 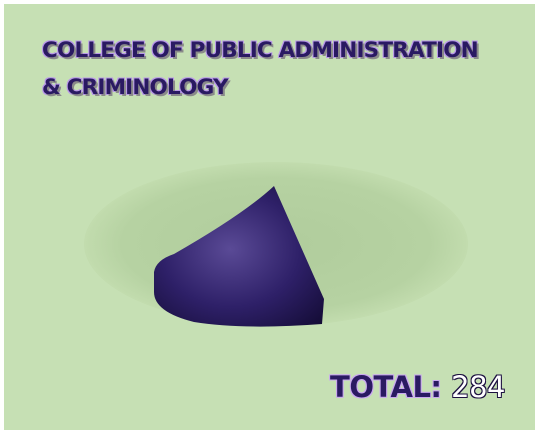 What do you see at coordinates (386, 387) in the screenshot?
I see `total-label: TOTAL:` at bounding box center [386, 387].